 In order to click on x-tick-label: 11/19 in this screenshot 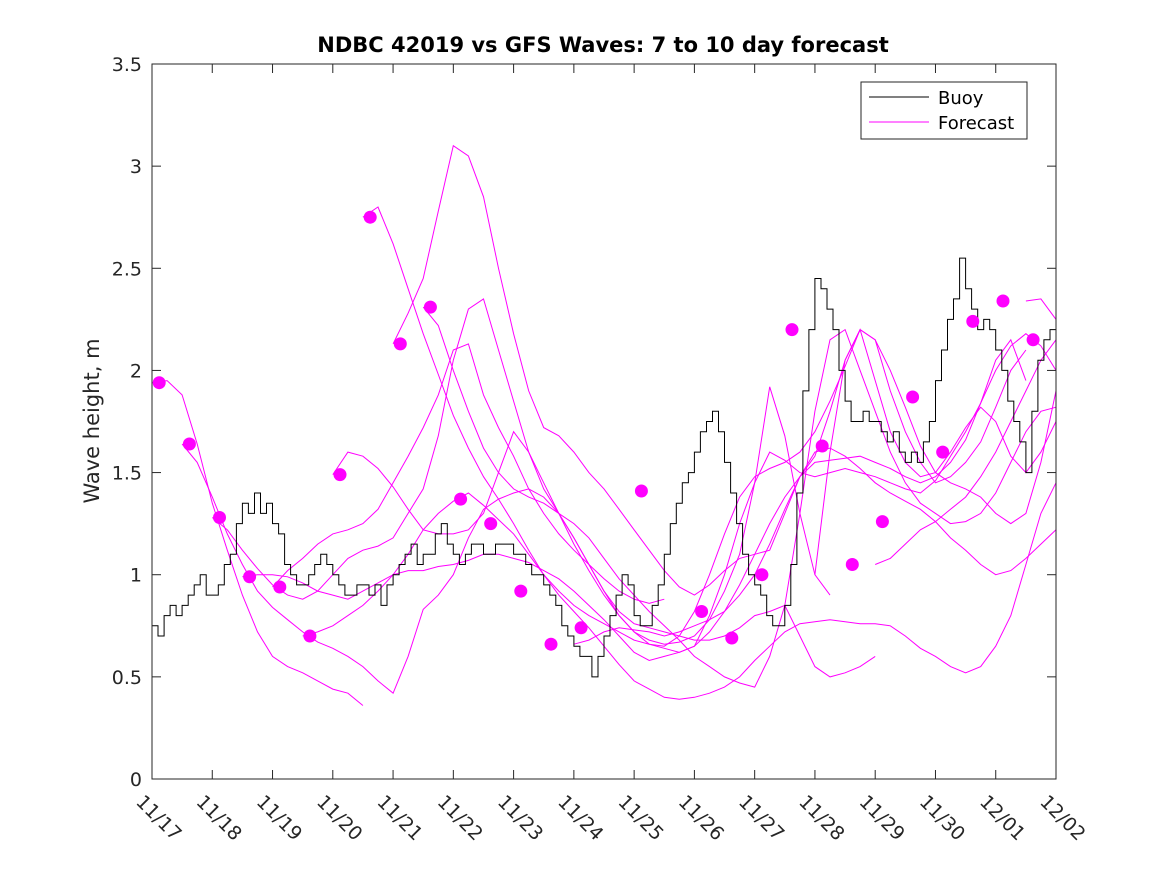, I will do `click(279, 818)`.